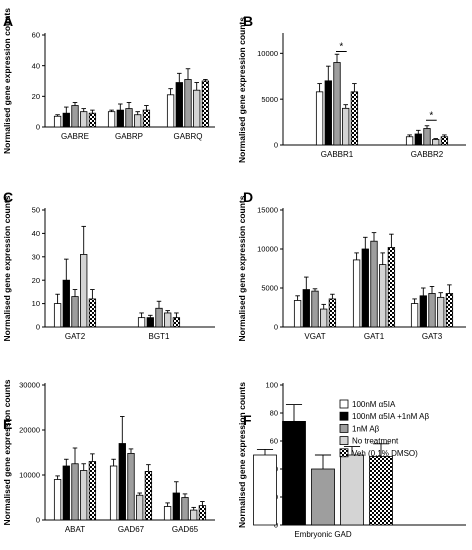 The width and height of the screenshot is (472, 550). What do you see at coordinates (29, 430) in the screenshot?
I see `y-tick-label: 20000` at bounding box center [29, 430].